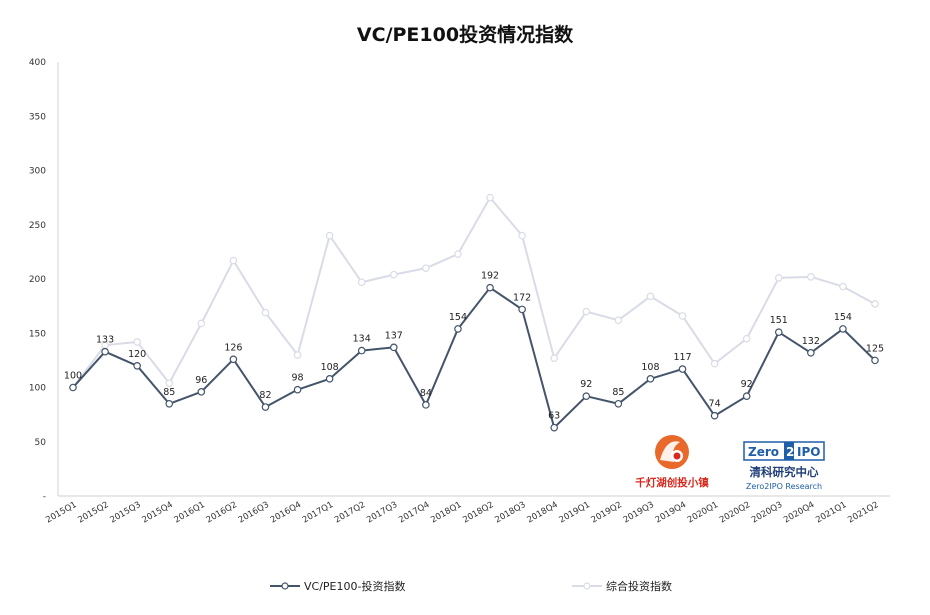  Describe the element at coordinates (37, 172) in the screenshot. I see `y-tick-label: 300` at that location.